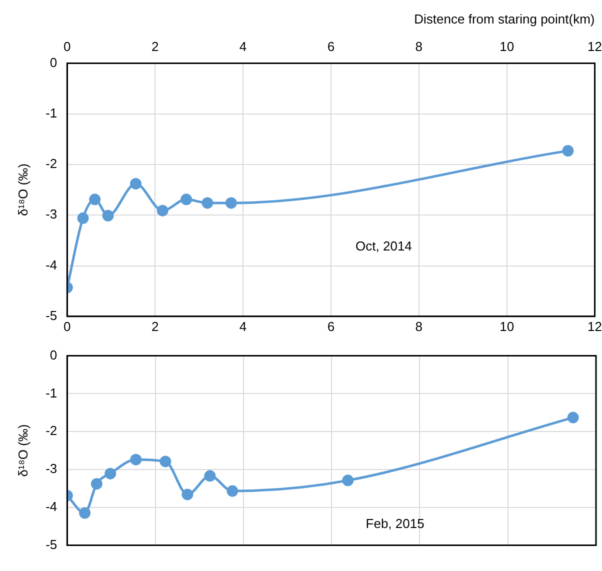 This screenshot has height=571, width=602. I want to click on x2-axis-title: Distence from staring point(km), so click(504, 18).